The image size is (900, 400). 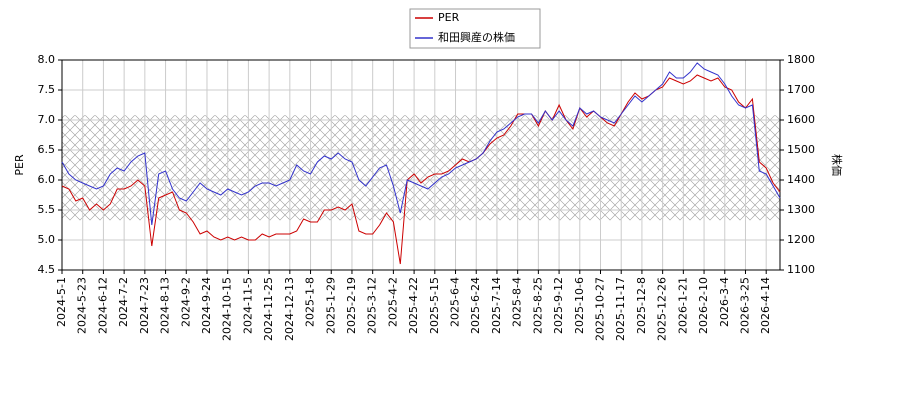 What do you see at coordinates (724, 302) in the screenshot?
I see `x-tick-label: 2026-3-4` at bounding box center [724, 302].